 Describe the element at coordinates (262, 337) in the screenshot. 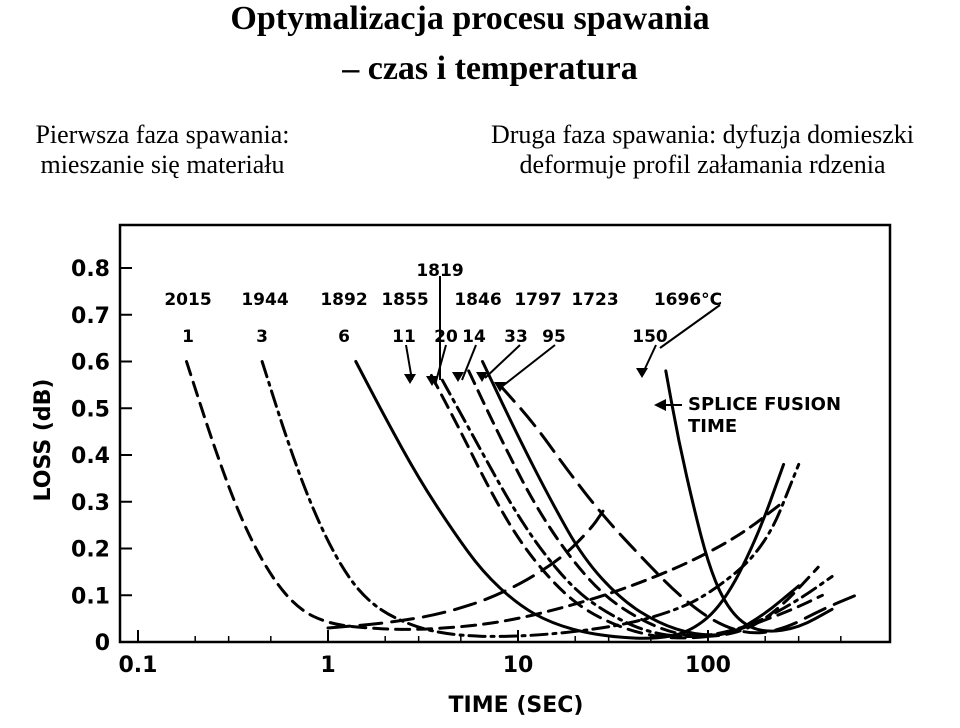

I see `time-label: 3` at that location.